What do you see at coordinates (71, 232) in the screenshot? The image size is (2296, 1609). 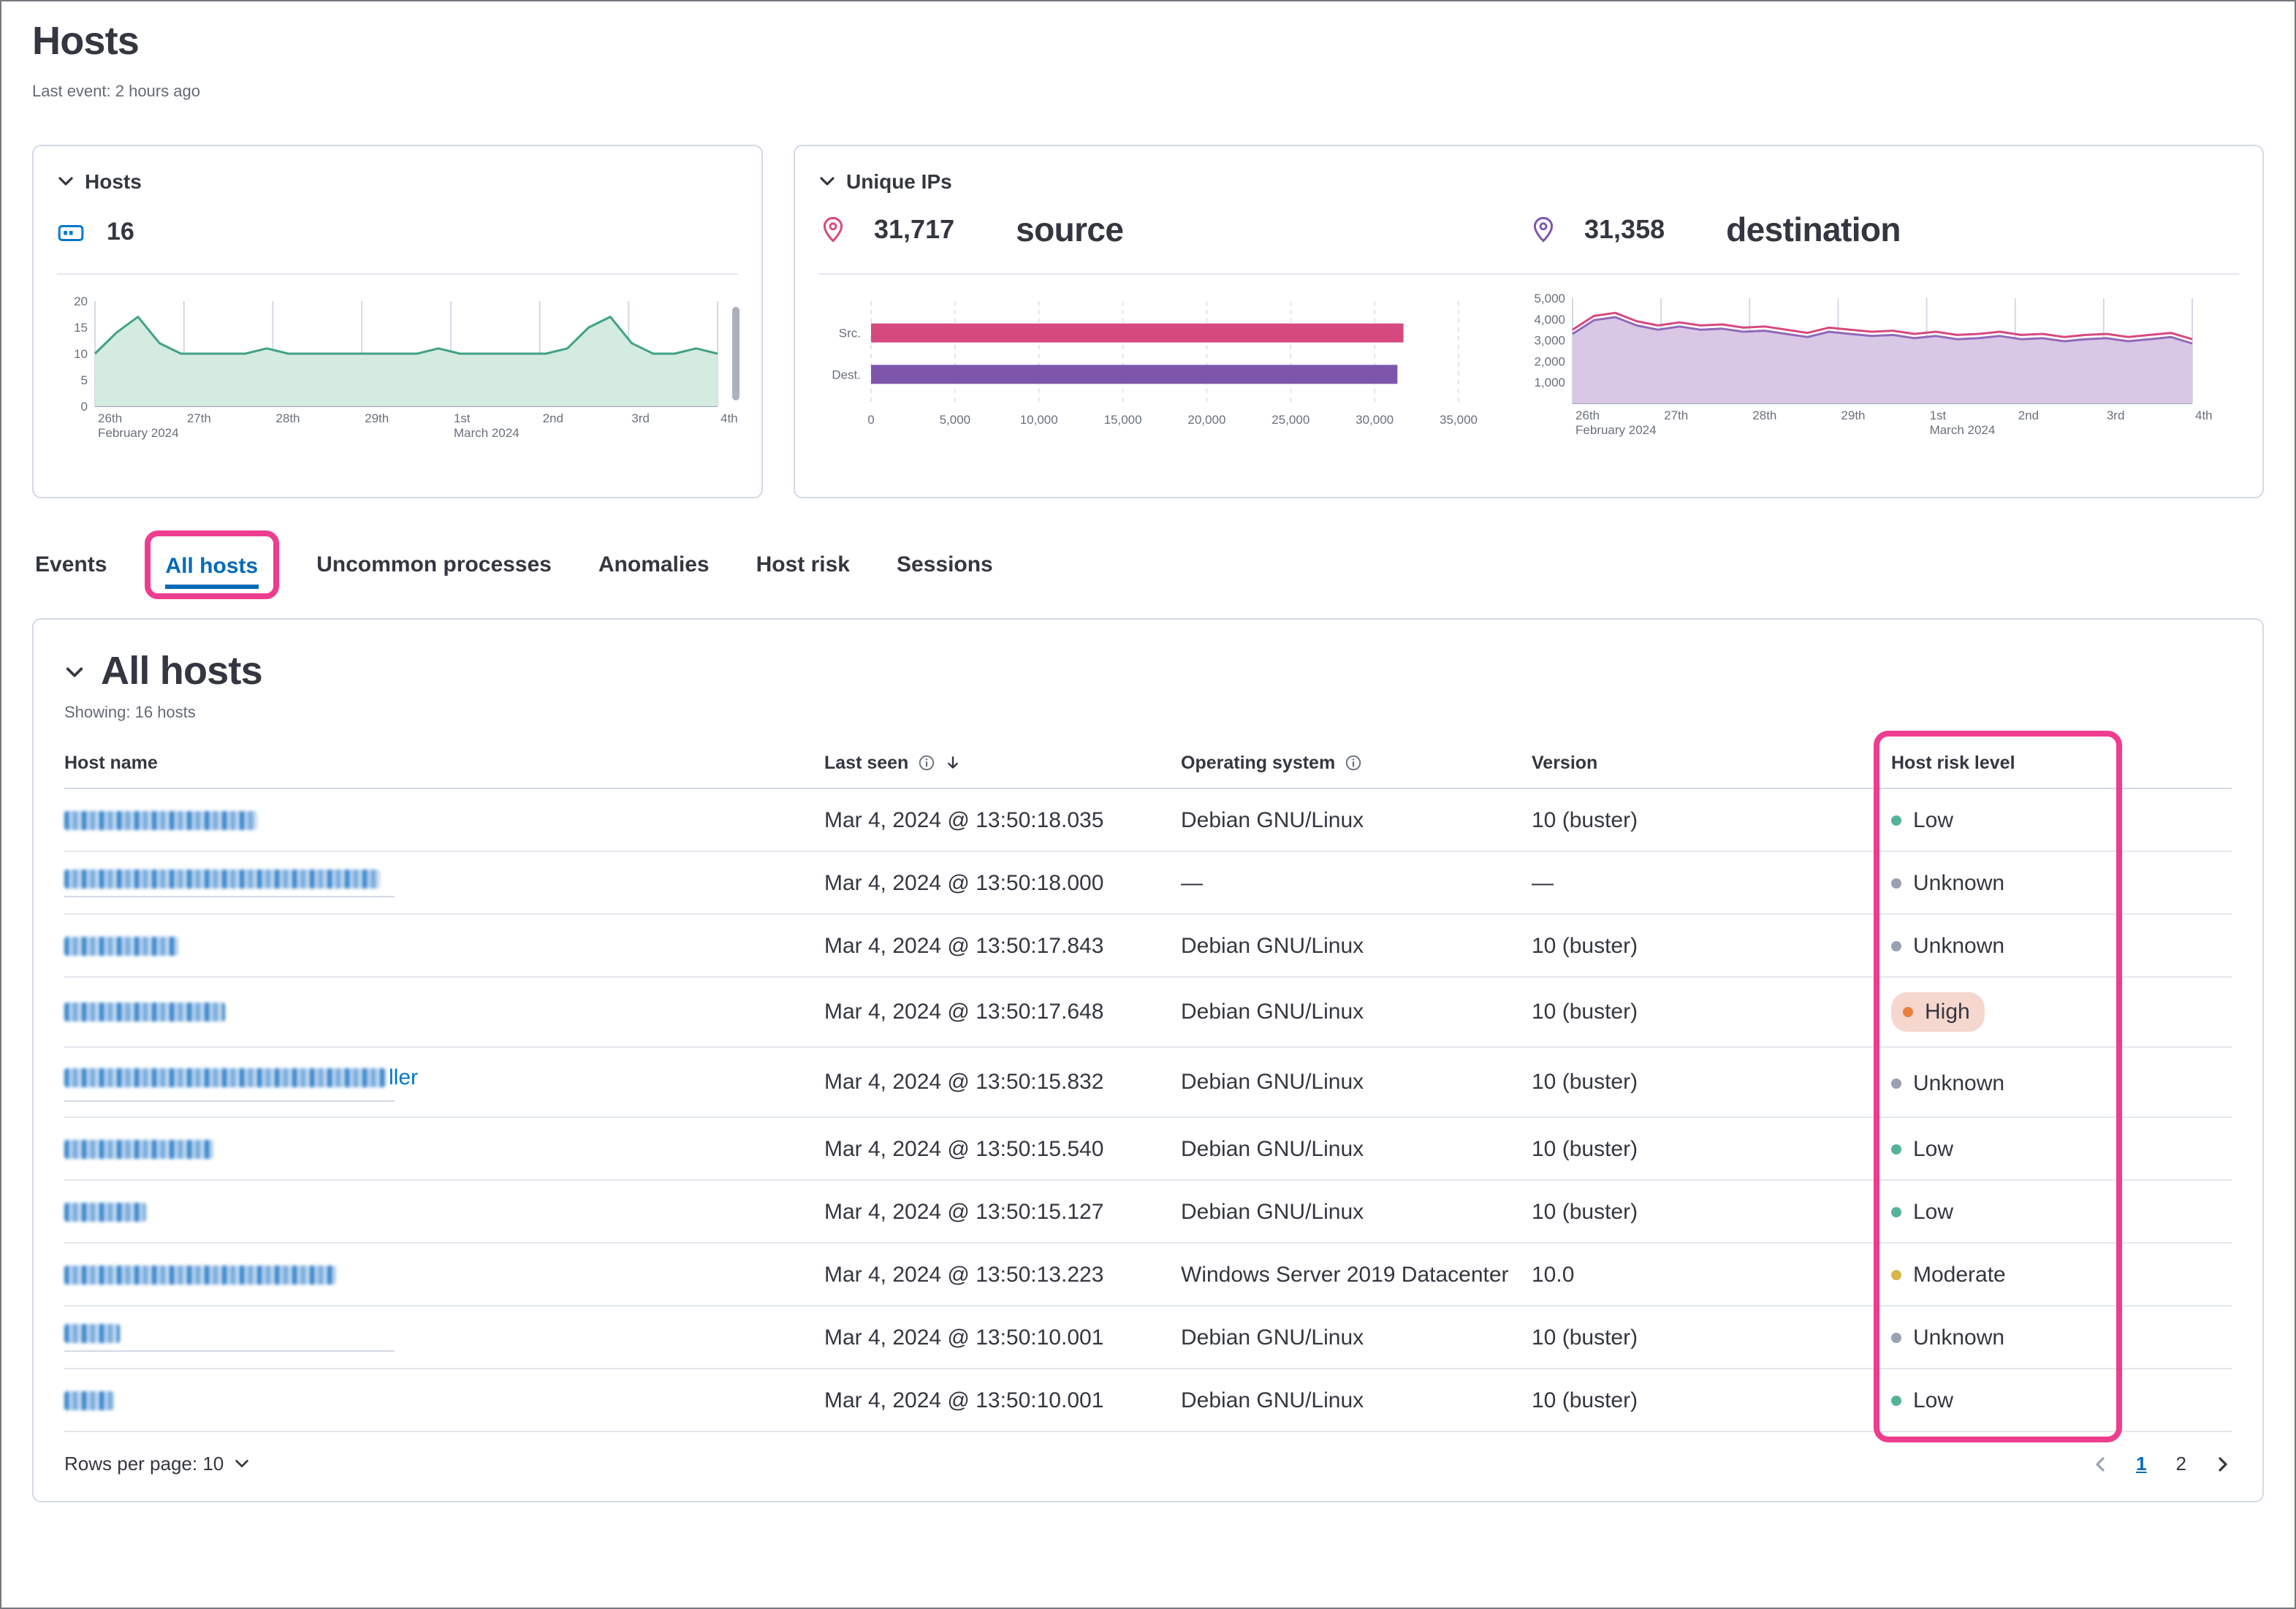 I see `storage-icon` at bounding box center [71, 232].